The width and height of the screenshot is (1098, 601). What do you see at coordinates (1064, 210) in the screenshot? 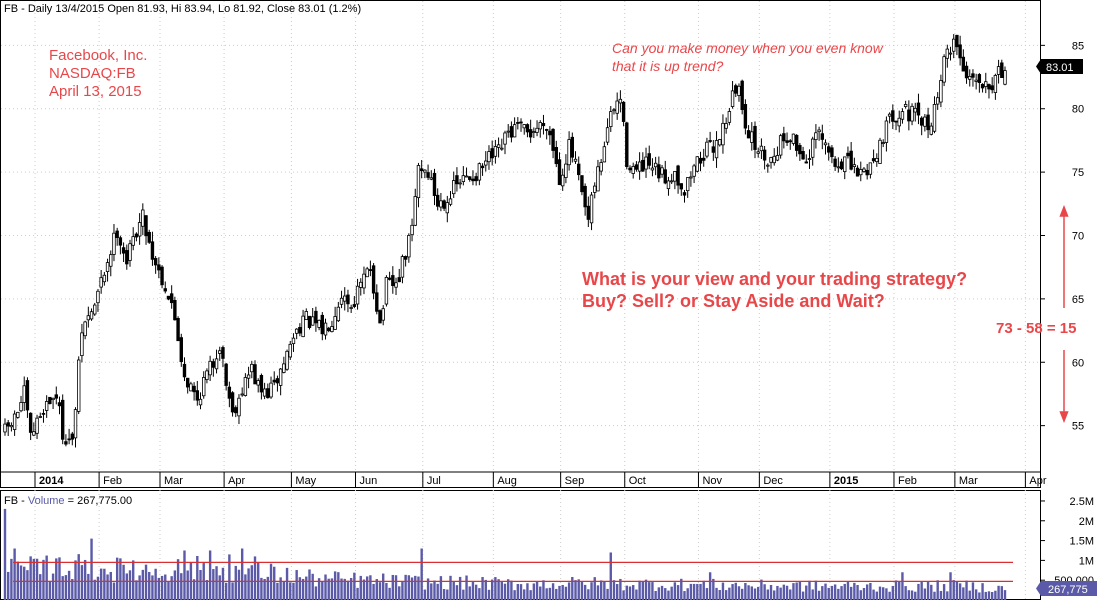
I see `range-arrow-up-head` at bounding box center [1064, 210].